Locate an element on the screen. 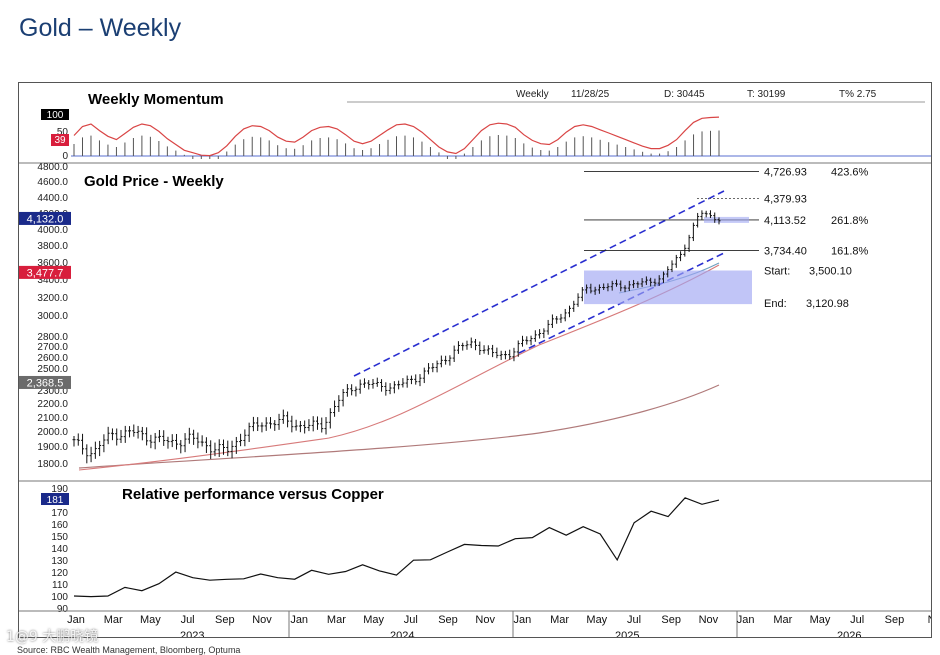 The image size is (940, 655). header-period: Weekly is located at coordinates (532, 94).